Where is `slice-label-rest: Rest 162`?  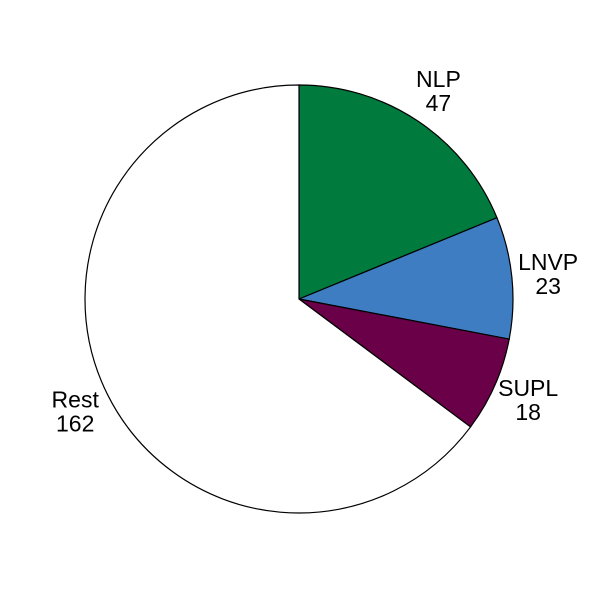 slice-label-rest: Rest 162 is located at coordinates (76, 411).